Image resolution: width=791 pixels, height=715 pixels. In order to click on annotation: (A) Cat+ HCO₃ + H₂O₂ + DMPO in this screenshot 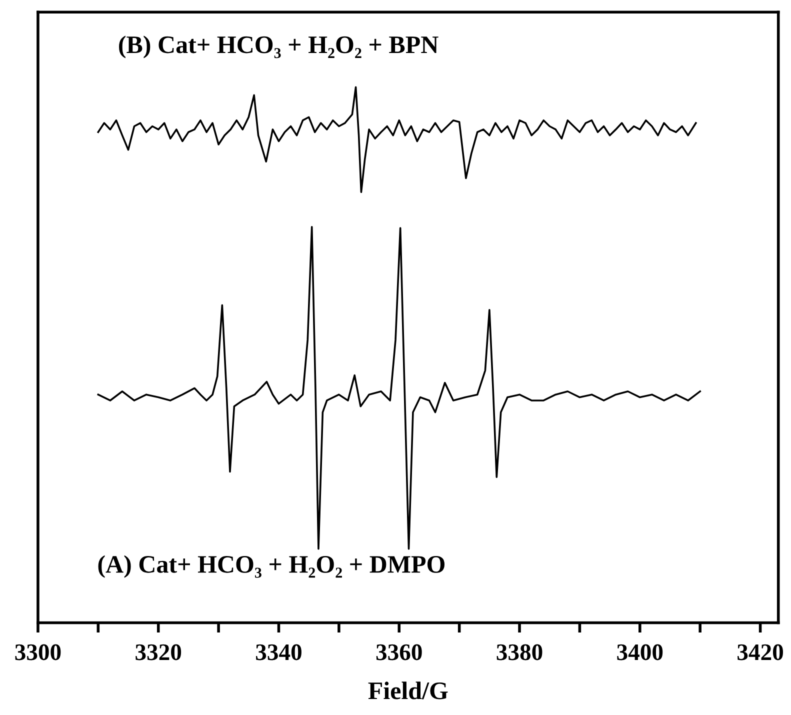, I will do `click(271, 566)`.